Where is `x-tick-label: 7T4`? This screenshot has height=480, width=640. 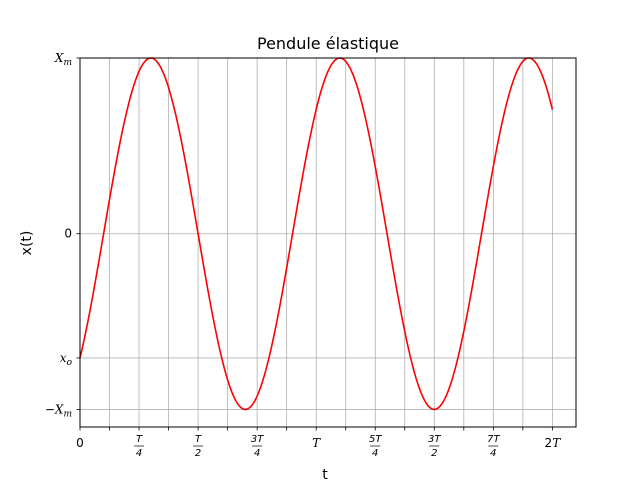 x-tick-label: 7T4 is located at coordinates (493, 446).